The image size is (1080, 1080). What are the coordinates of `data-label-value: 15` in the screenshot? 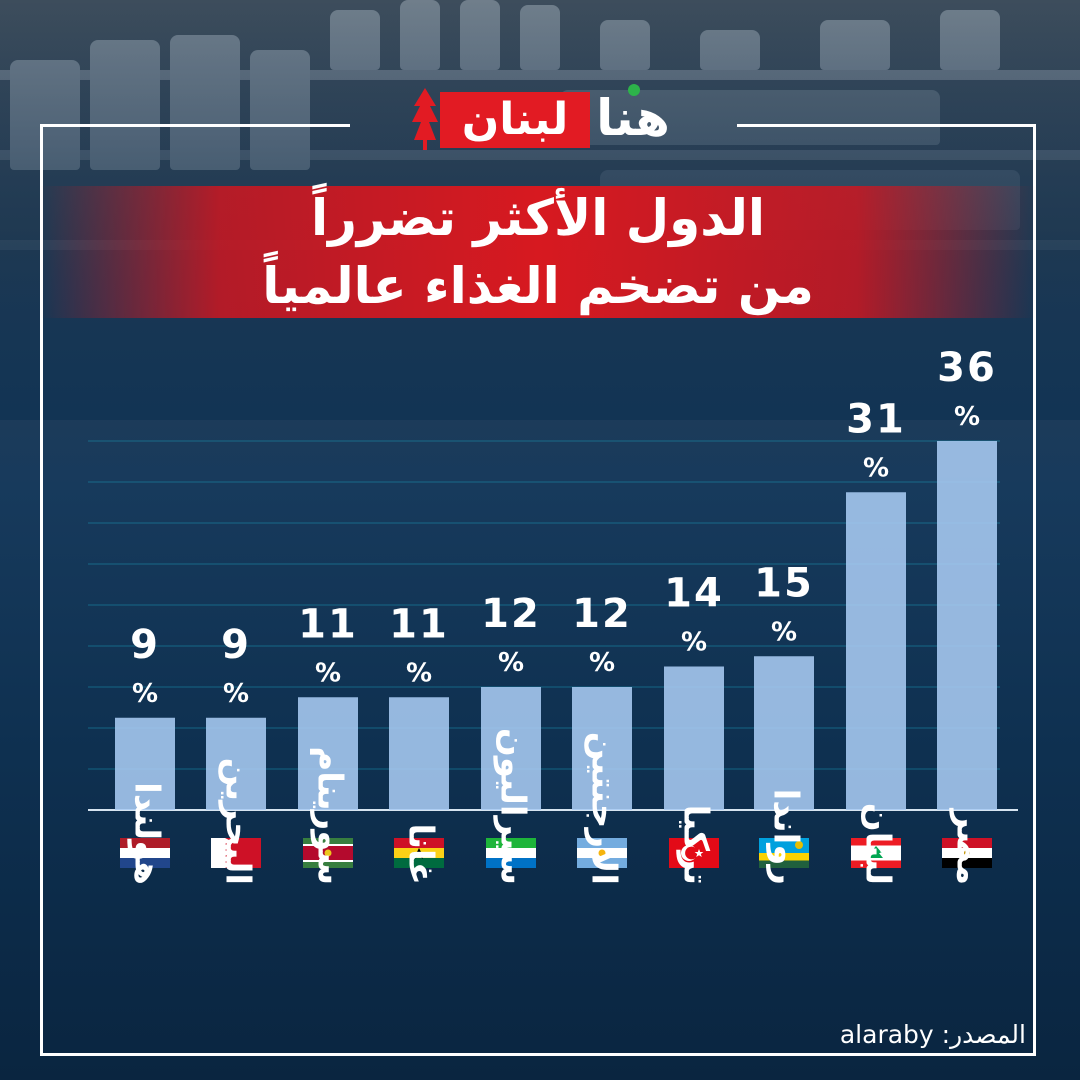 It's located at (784, 583).